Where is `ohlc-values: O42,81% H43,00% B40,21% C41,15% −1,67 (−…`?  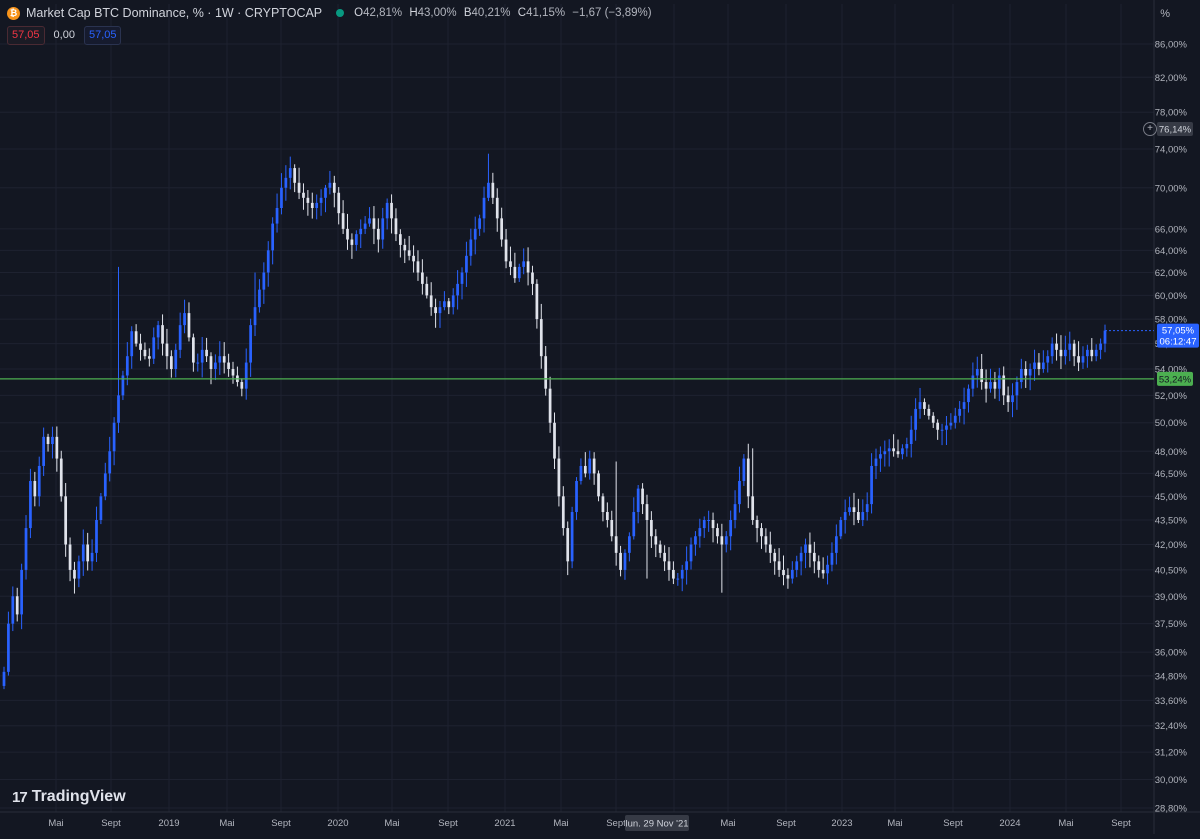
ohlc-values: O42,81% H43,00% B40,21% C41,15% −1,67 (−… is located at coordinates (504, 13).